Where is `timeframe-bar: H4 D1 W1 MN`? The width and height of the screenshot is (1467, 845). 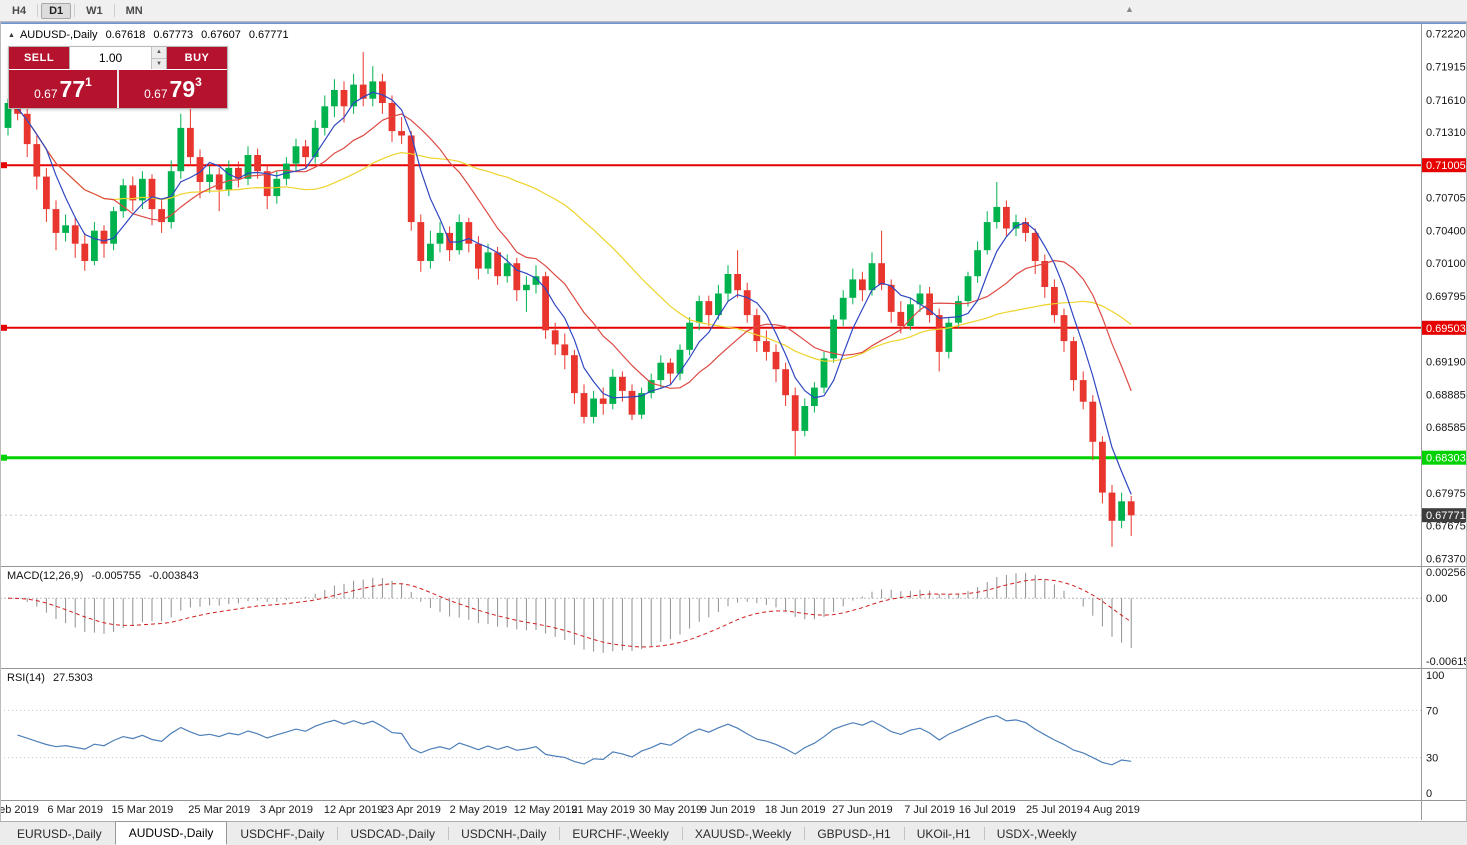 timeframe-bar: H4 D1 W1 MN is located at coordinates (77, 10).